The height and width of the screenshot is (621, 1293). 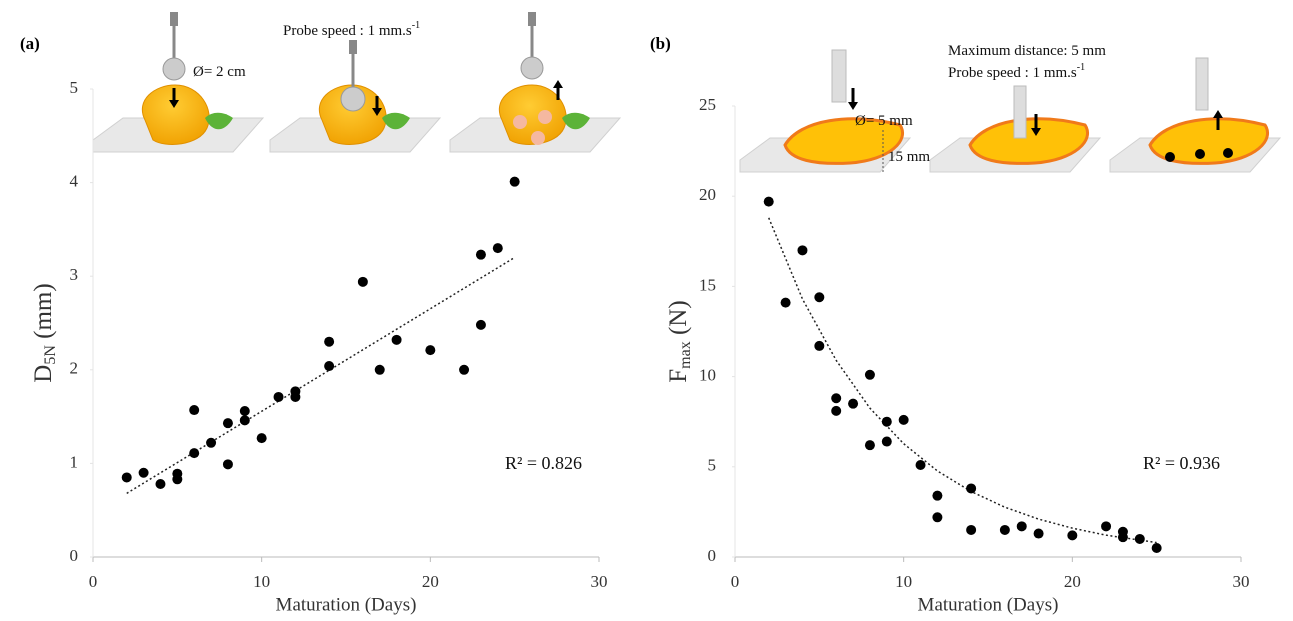 What do you see at coordinates (356, 82) in the screenshot?
I see `illustrations-a` at bounding box center [356, 82].